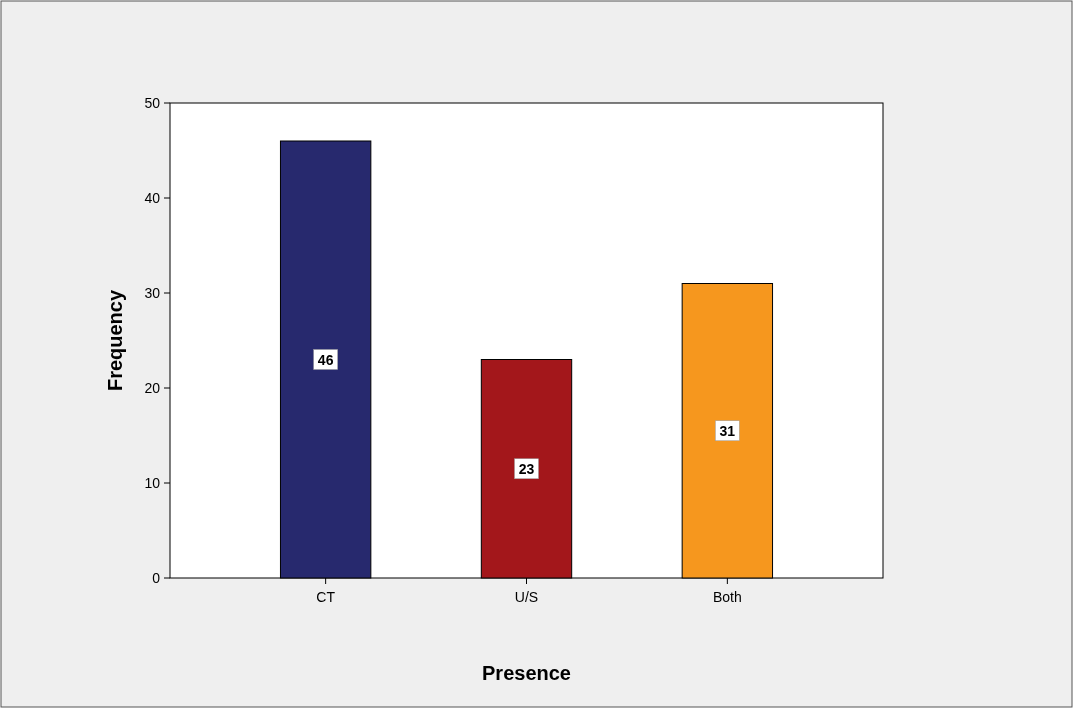 This screenshot has width=1073, height=708. I want to click on data-label: 31, so click(727, 430).